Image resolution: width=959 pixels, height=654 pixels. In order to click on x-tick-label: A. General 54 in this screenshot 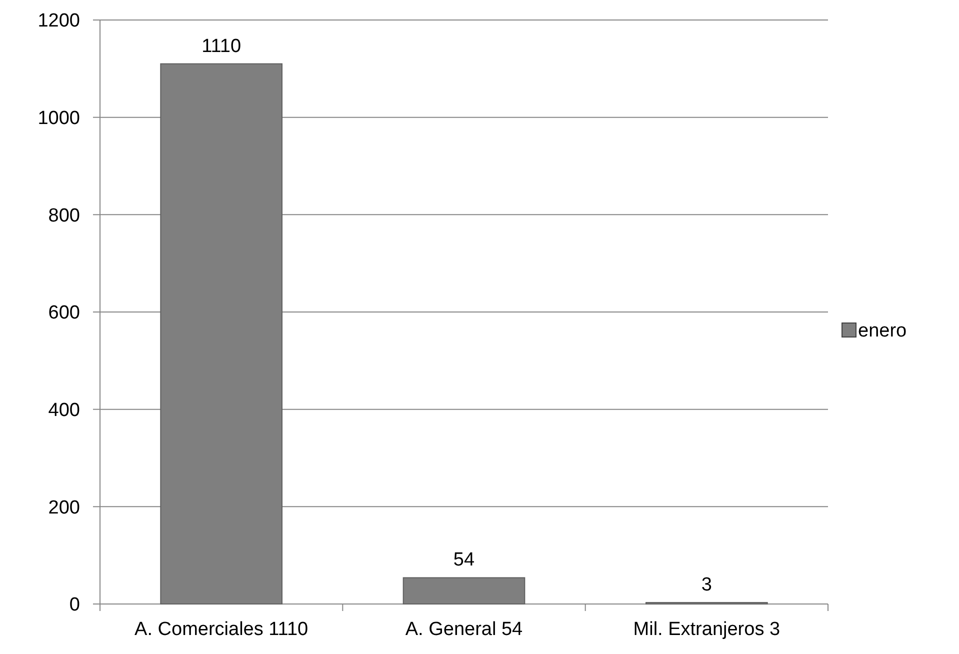, I will do `click(464, 629)`.